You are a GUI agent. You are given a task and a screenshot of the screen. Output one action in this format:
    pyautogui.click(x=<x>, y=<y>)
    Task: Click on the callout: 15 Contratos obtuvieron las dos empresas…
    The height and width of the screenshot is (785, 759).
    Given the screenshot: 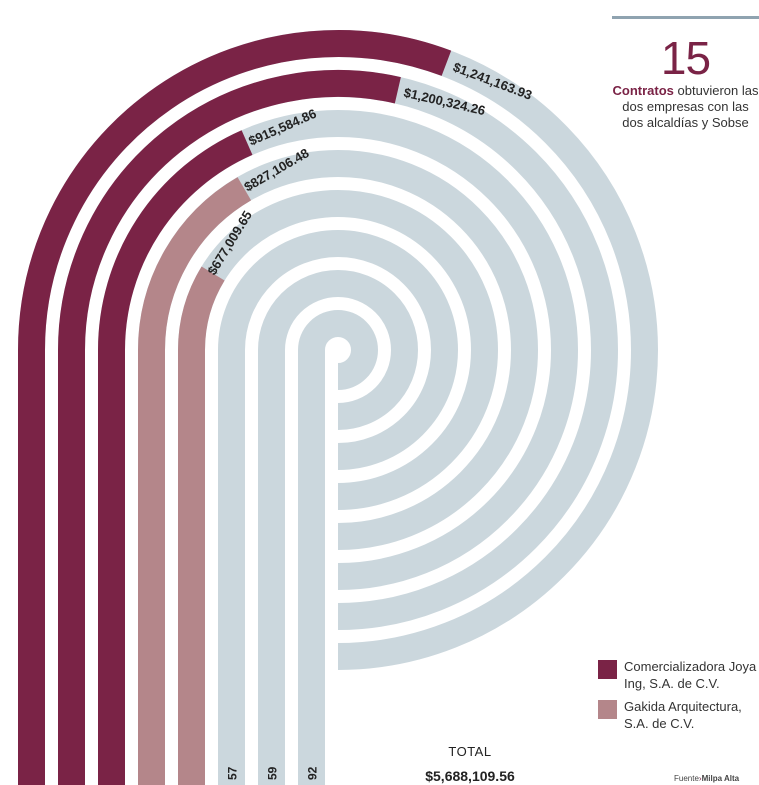 What is the action you would take?
    pyautogui.click(x=685, y=73)
    